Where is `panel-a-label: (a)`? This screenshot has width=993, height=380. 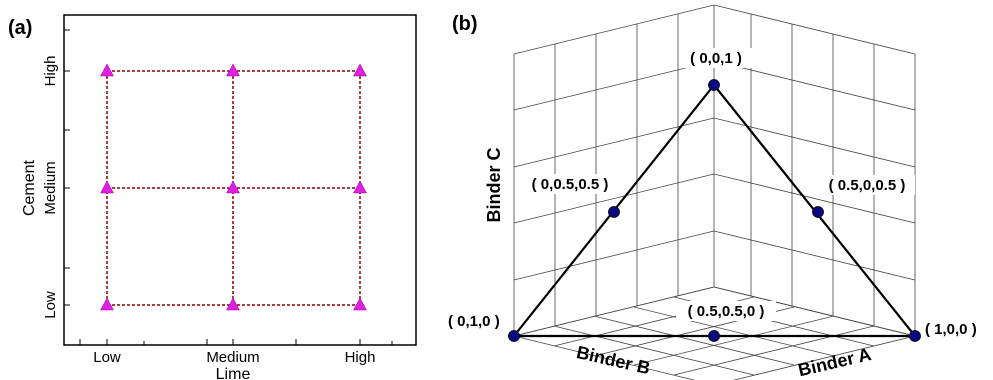
panel-a-label: (a) is located at coordinates (20, 28).